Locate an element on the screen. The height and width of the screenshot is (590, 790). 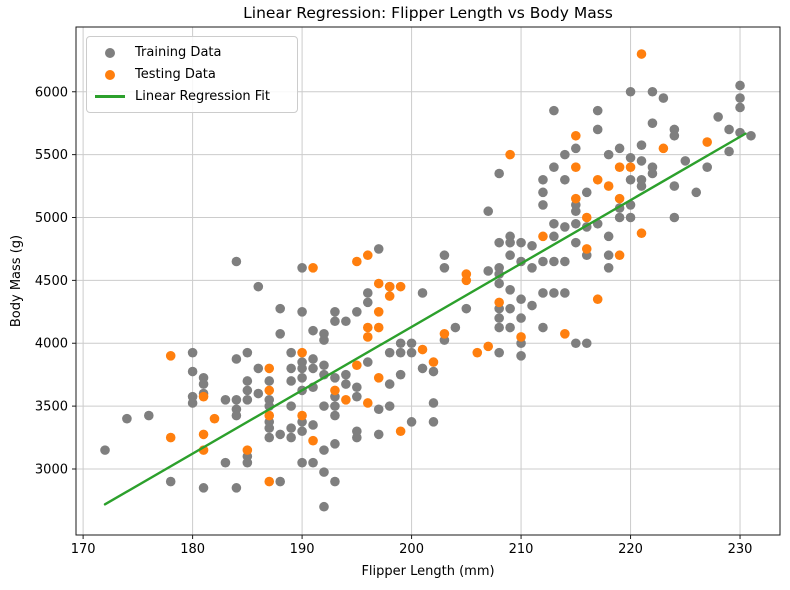
svg-text: 180 is located at coordinates (192, 549).